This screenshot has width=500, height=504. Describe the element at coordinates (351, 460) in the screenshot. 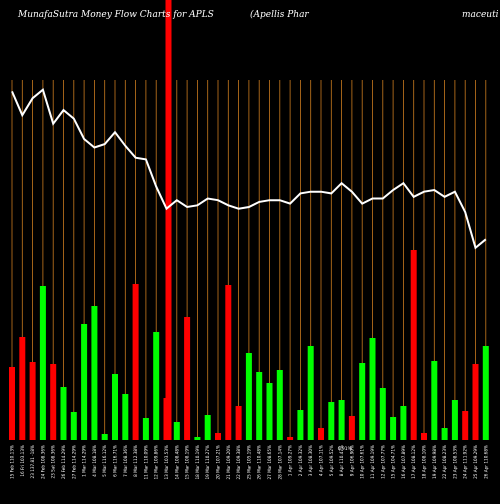

I see `x-tick-label: 9 Apr 106.90%` at that location.